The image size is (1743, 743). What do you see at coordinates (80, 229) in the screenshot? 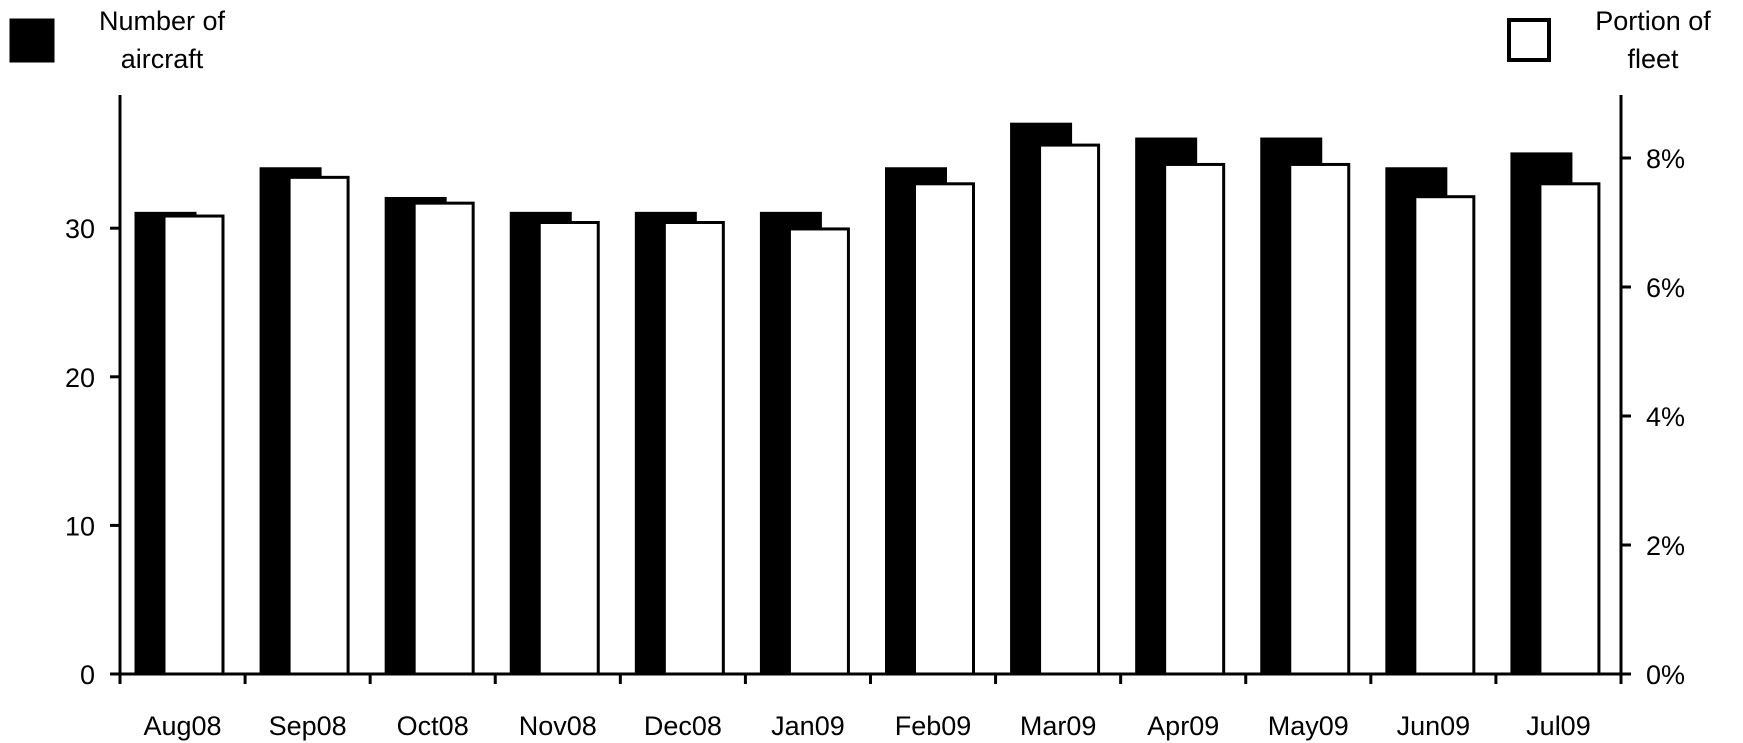
I see `left-tick-label: 30` at bounding box center [80, 229].